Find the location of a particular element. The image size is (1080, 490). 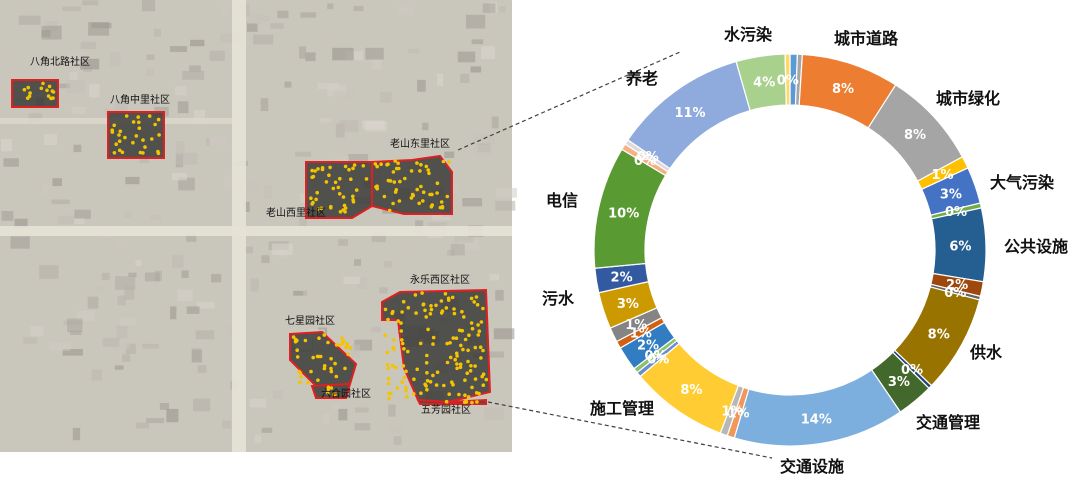

category-label: 大气污染 is located at coordinates (1022, 182).